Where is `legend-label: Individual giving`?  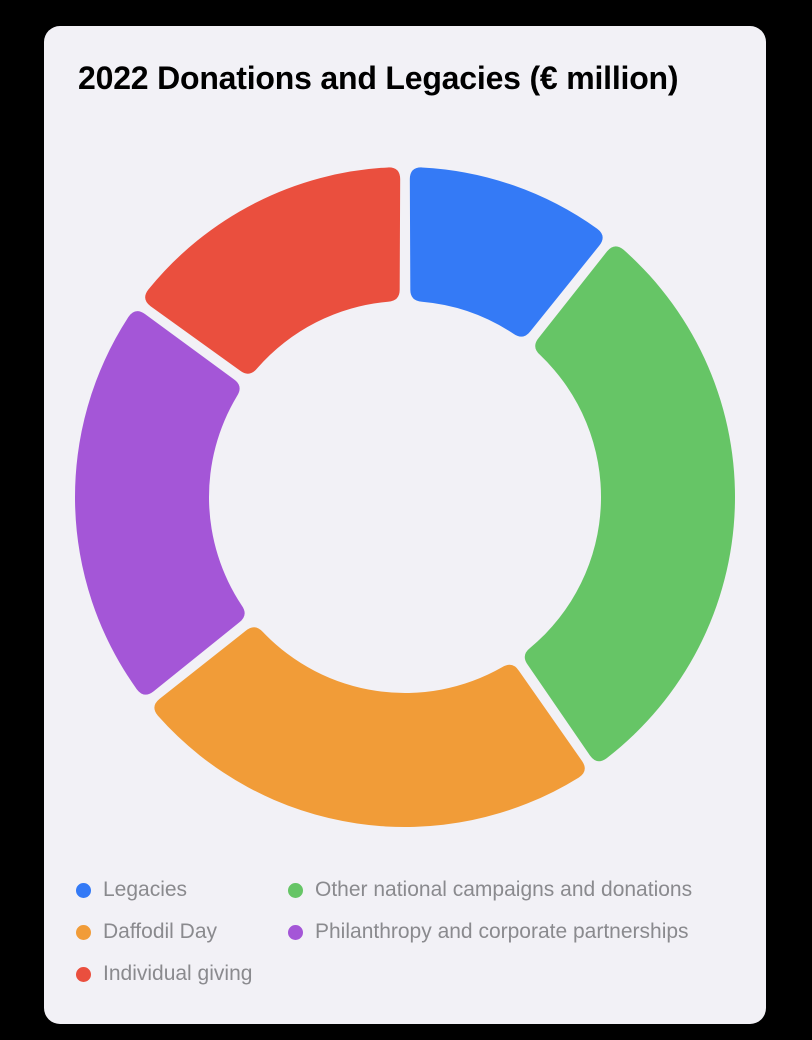 legend-label: Individual giving is located at coordinates (178, 973).